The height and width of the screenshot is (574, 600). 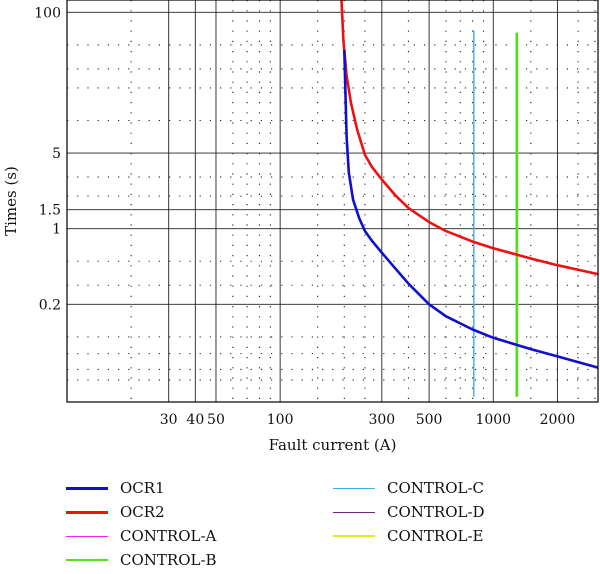 I want to click on legend-item: CONTROL-B, so click(x=141, y=560).